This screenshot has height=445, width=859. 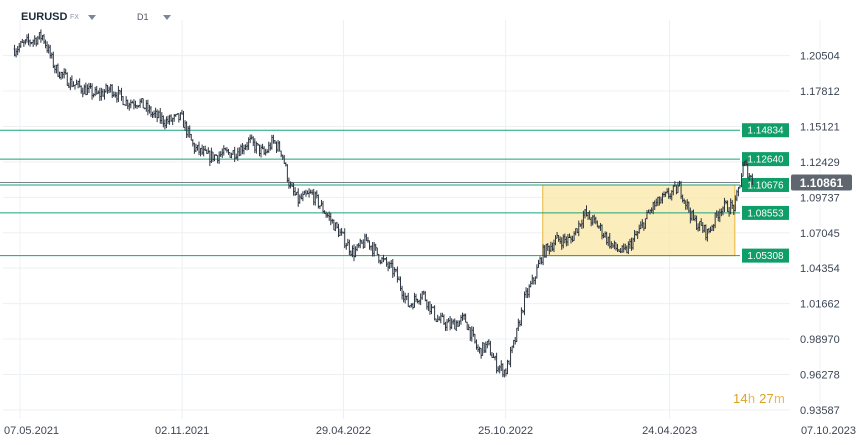 I want to click on current-price-label: 1.10861, so click(x=822, y=183).